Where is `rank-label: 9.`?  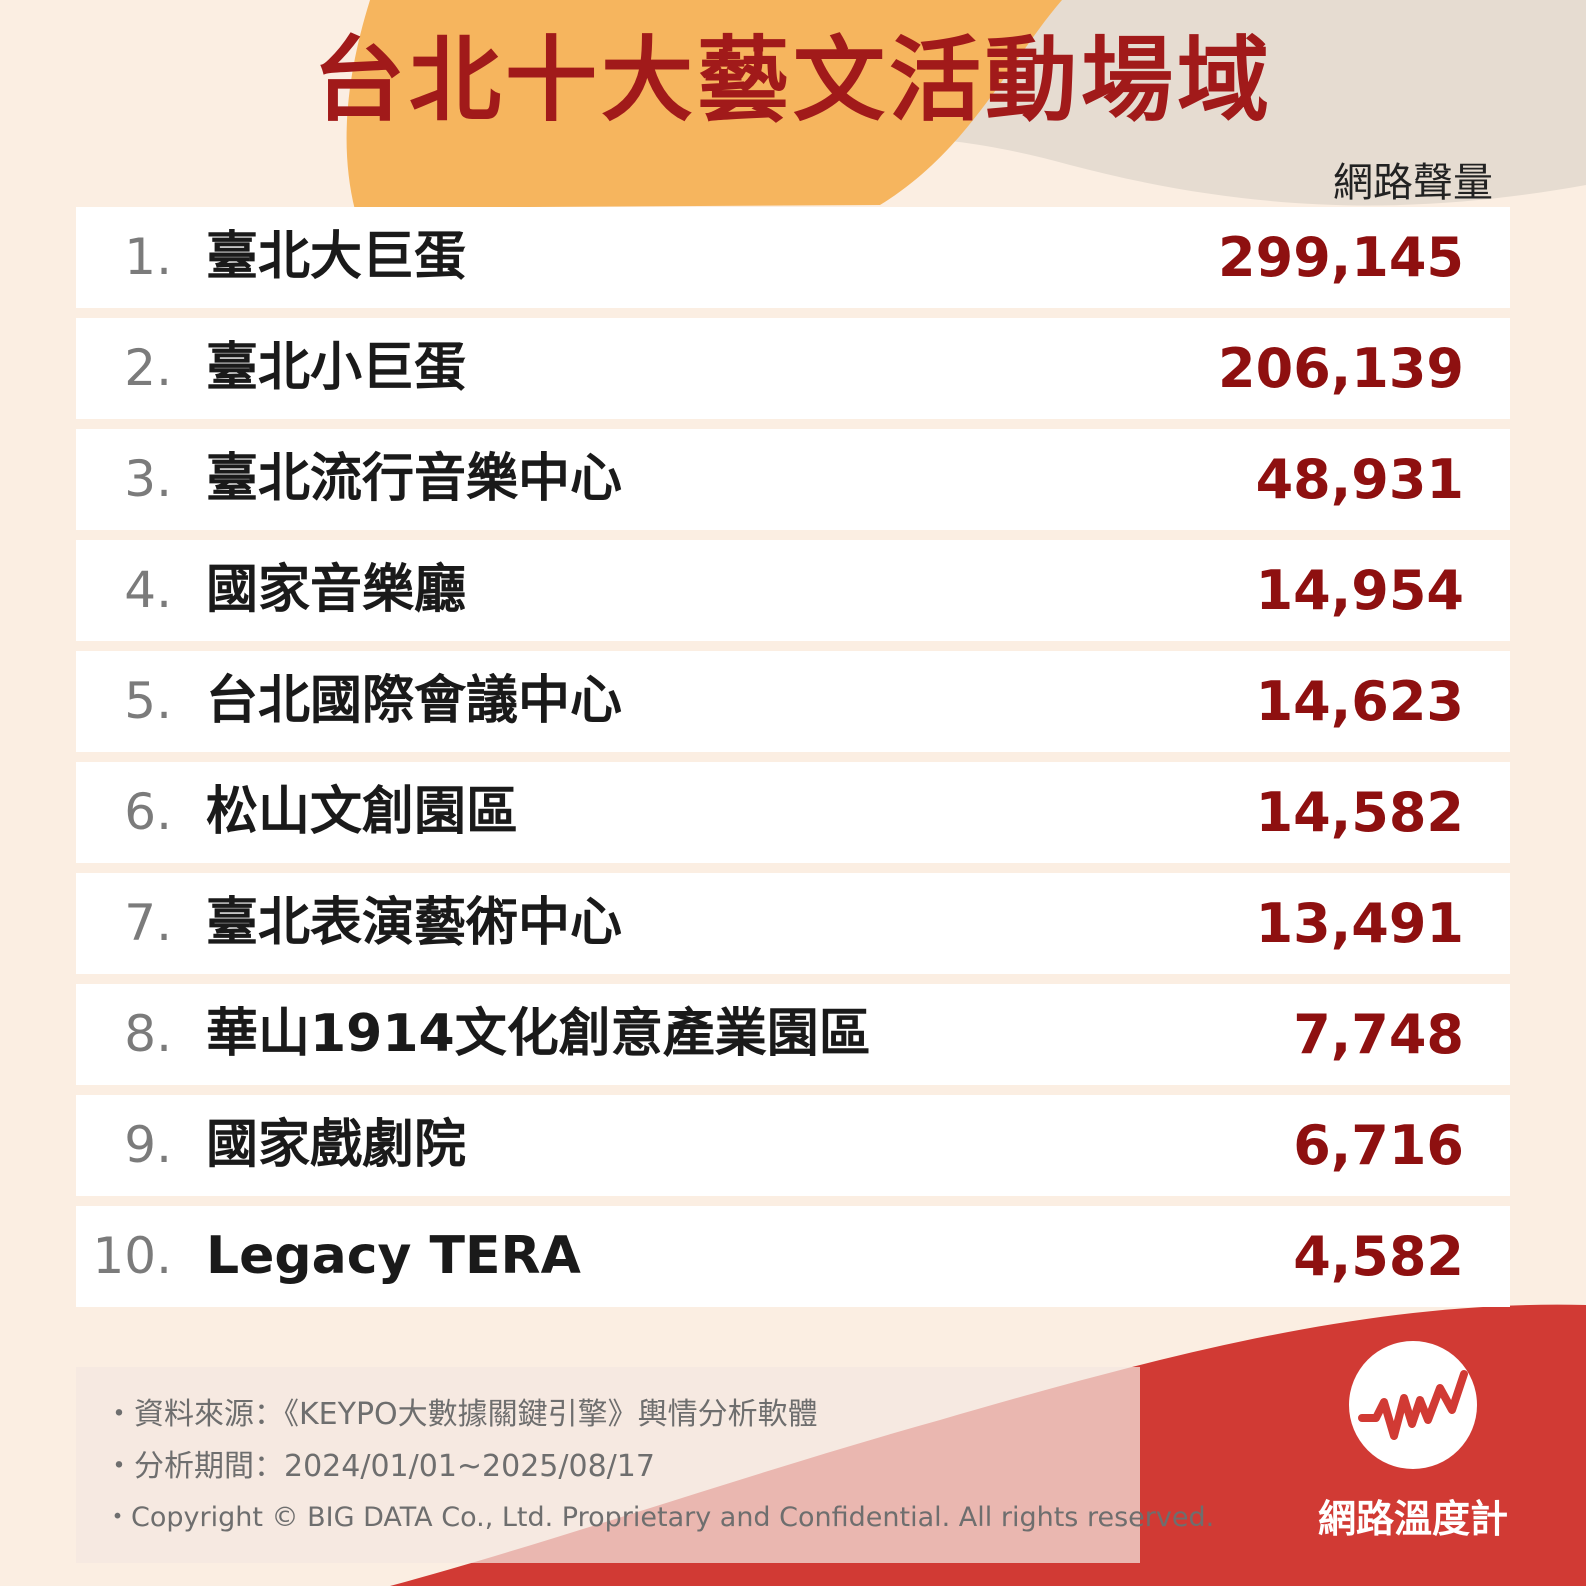 rank-label: 9. is located at coordinates (148, 1145).